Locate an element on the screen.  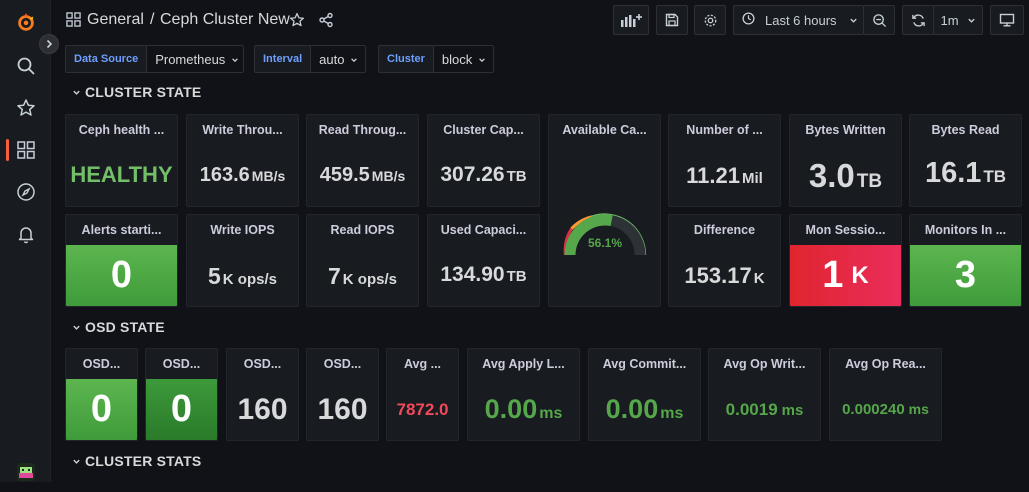
panel-avg-apply-latency: Avg Apply L... 0.00 ms is located at coordinates (523, 394).